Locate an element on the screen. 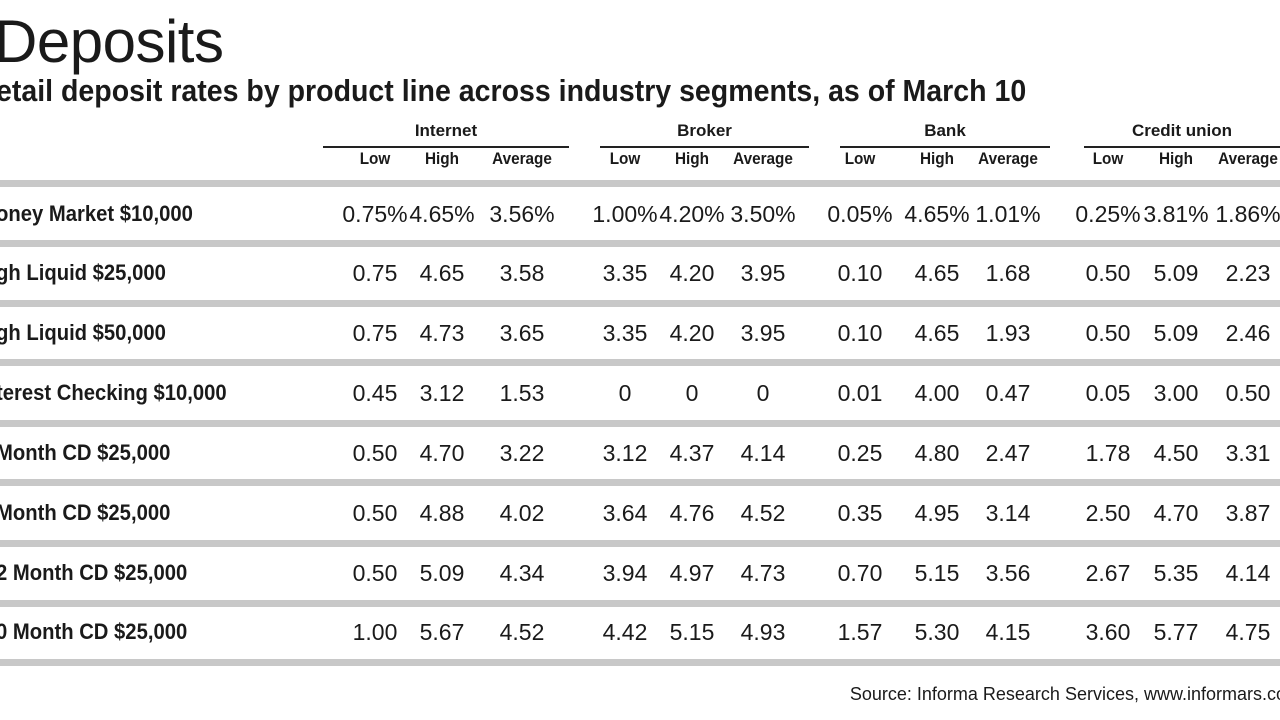 The image size is (1280, 720). table-cell: 4.95 is located at coordinates (937, 513).